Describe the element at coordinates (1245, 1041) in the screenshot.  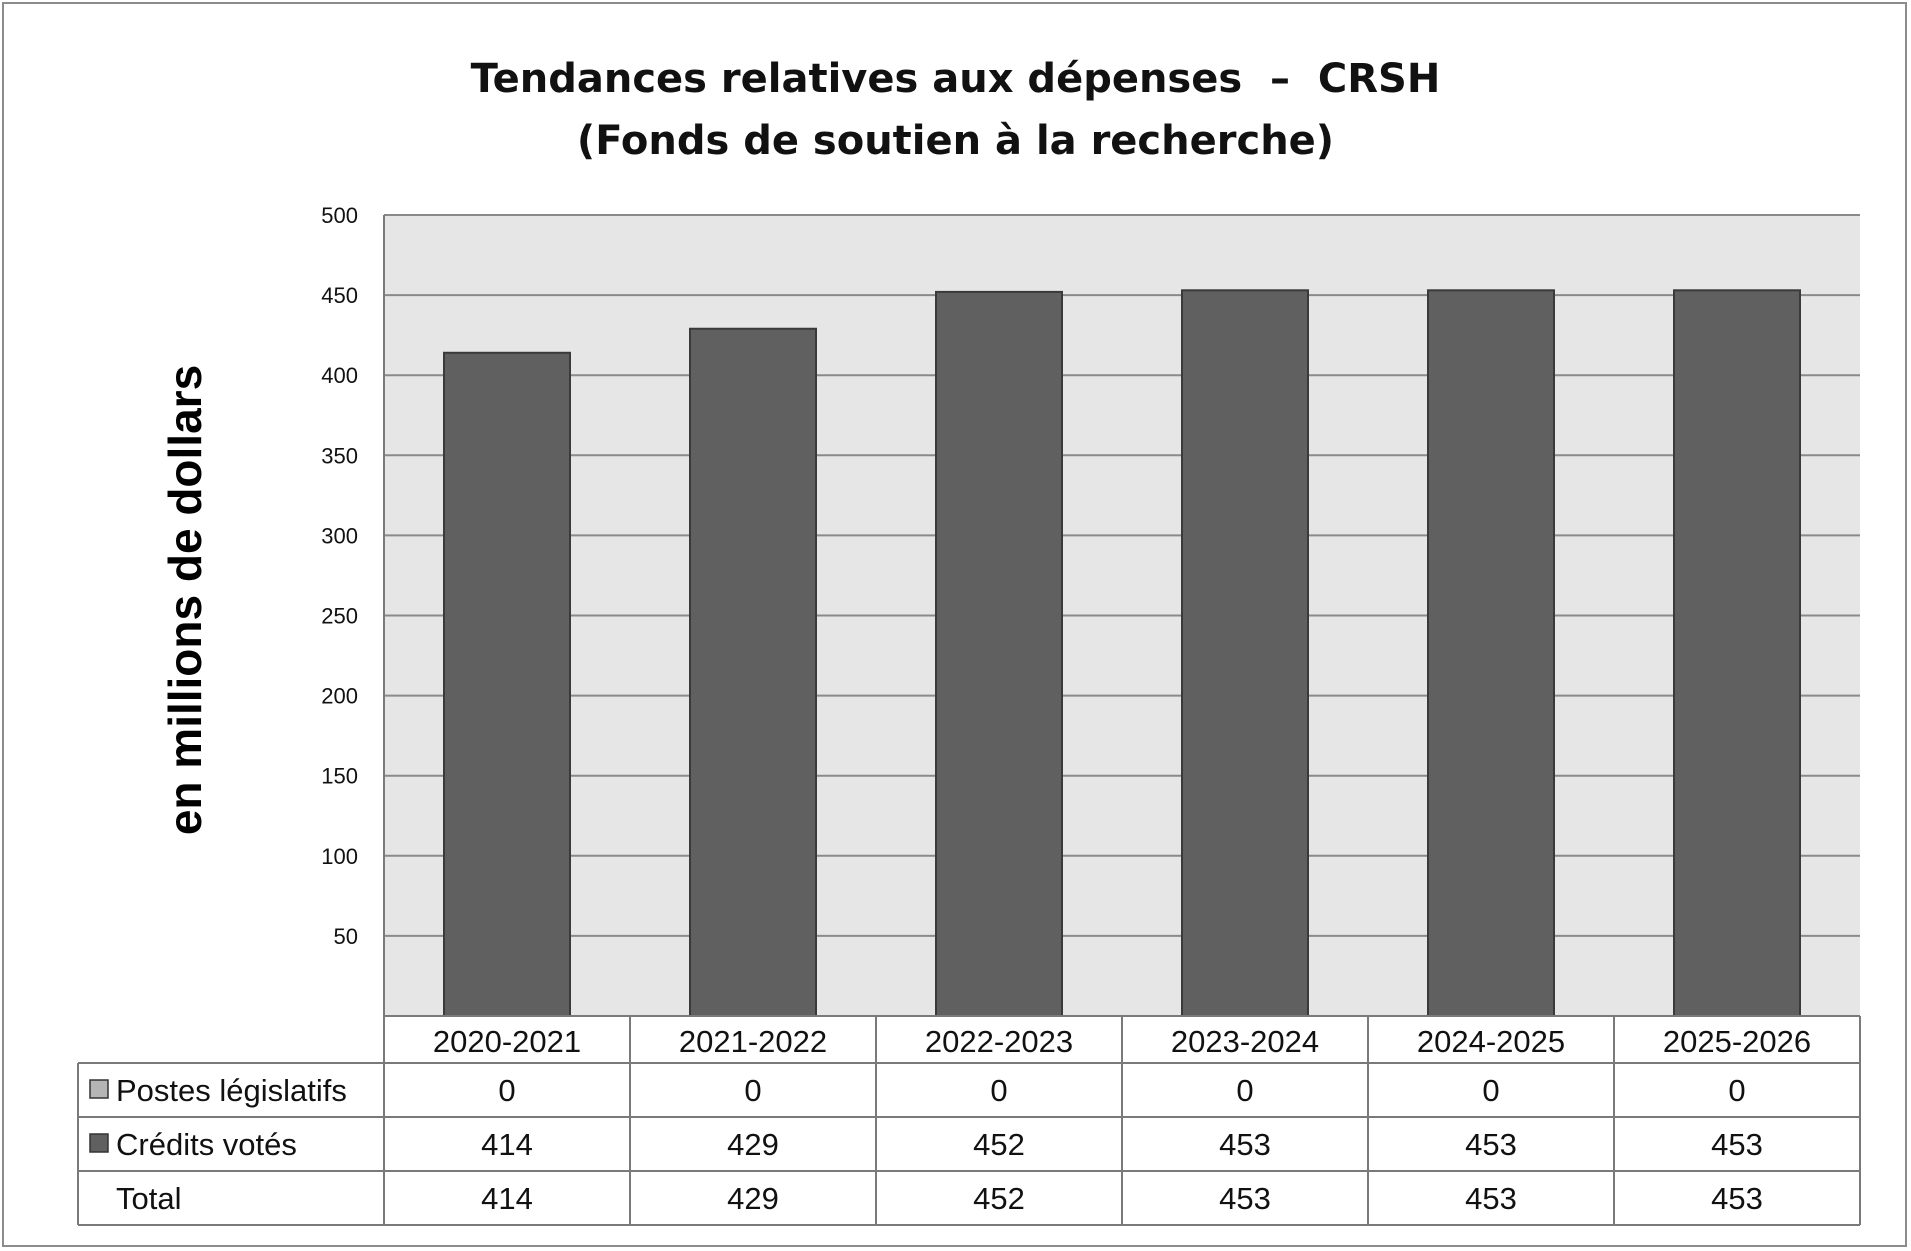
I see `x-category-label: 2023-2024` at that location.